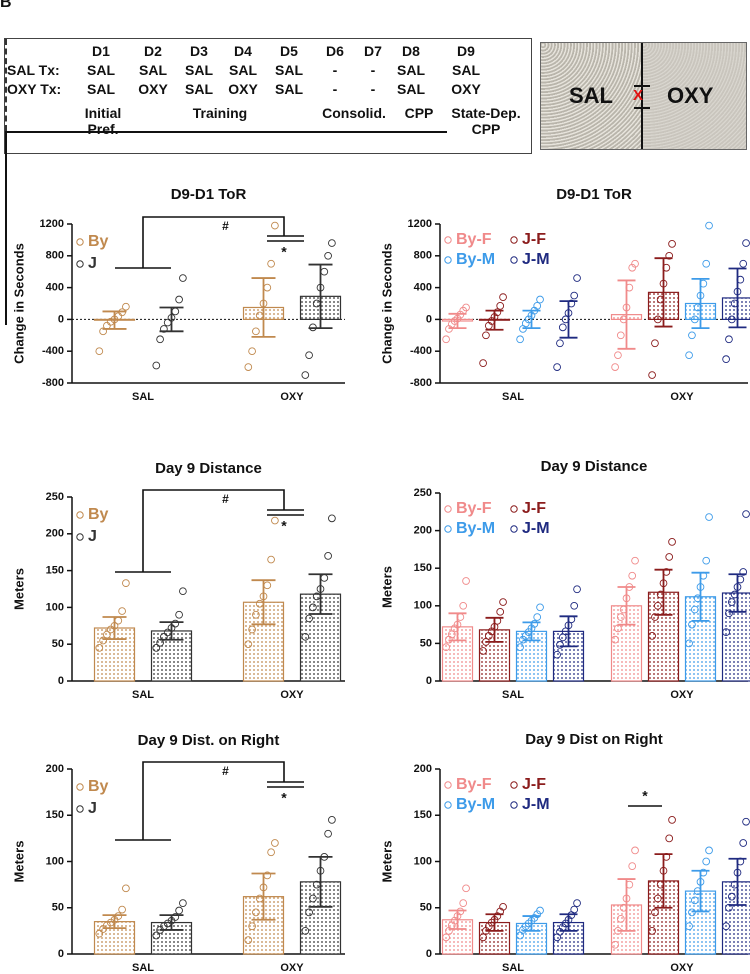  What do you see at coordinates (426, 643) in the screenshot?
I see `y-tick-label: 50` at bounding box center [426, 643].